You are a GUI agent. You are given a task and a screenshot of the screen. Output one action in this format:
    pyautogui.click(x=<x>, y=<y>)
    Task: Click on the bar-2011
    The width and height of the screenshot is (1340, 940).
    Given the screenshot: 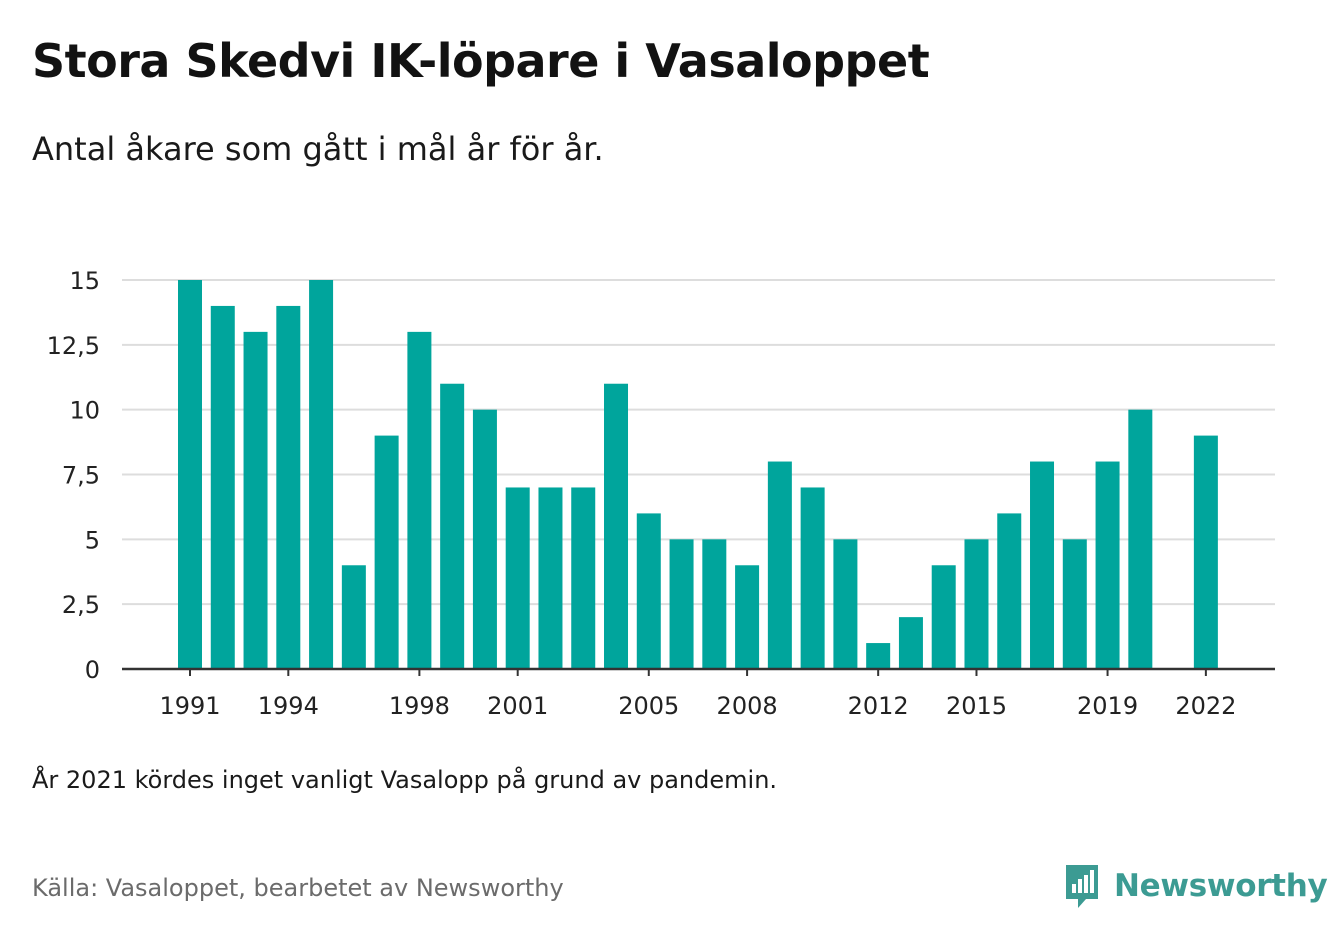 What is the action you would take?
    pyautogui.click(x=845, y=604)
    